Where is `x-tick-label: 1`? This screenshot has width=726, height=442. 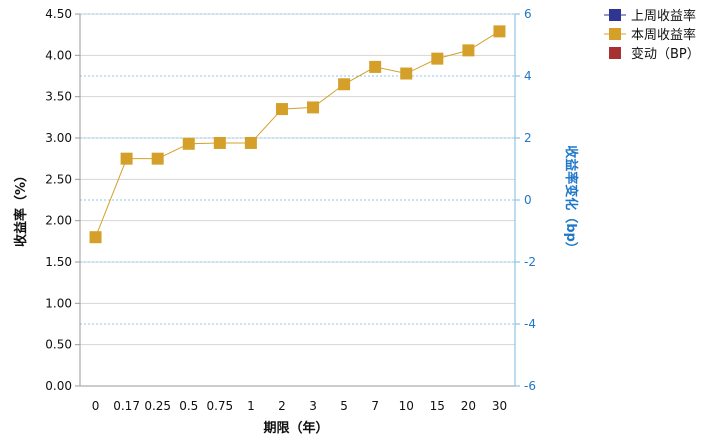
x-tick-label: 1 is located at coordinates (251, 406).